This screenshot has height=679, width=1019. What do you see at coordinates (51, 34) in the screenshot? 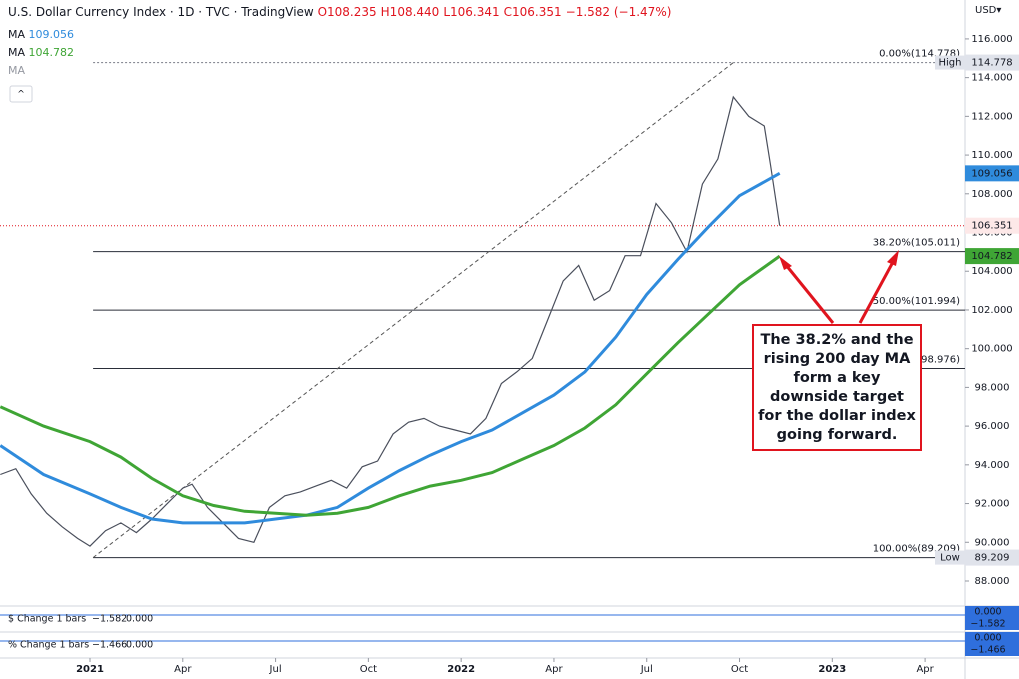
I see `ma-value: 109.056` at bounding box center [51, 34].